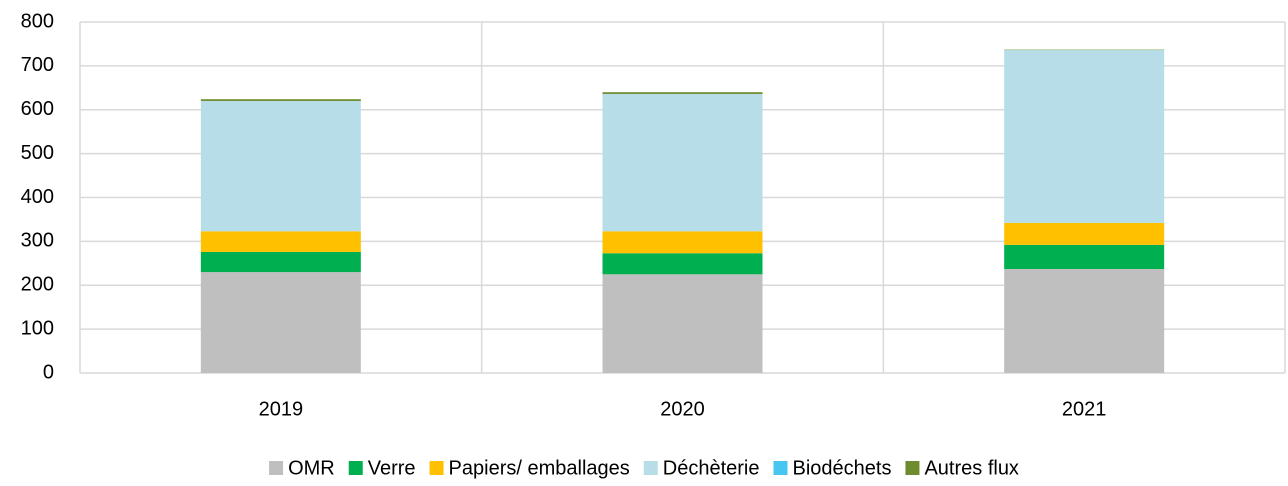 Image resolution: width=1288 pixels, height=486 pixels. I want to click on y-tick-label: 100, so click(37, 328).